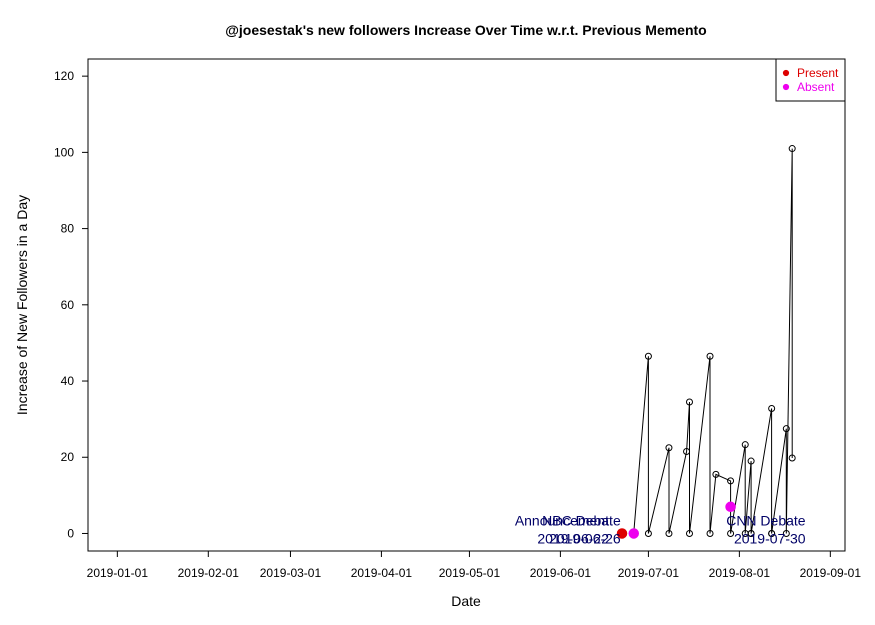  What do you see at coordinates (766, 520) in the screenshot?
I see `annotation-label: CNN Debate` at bounding box center [766, 520].